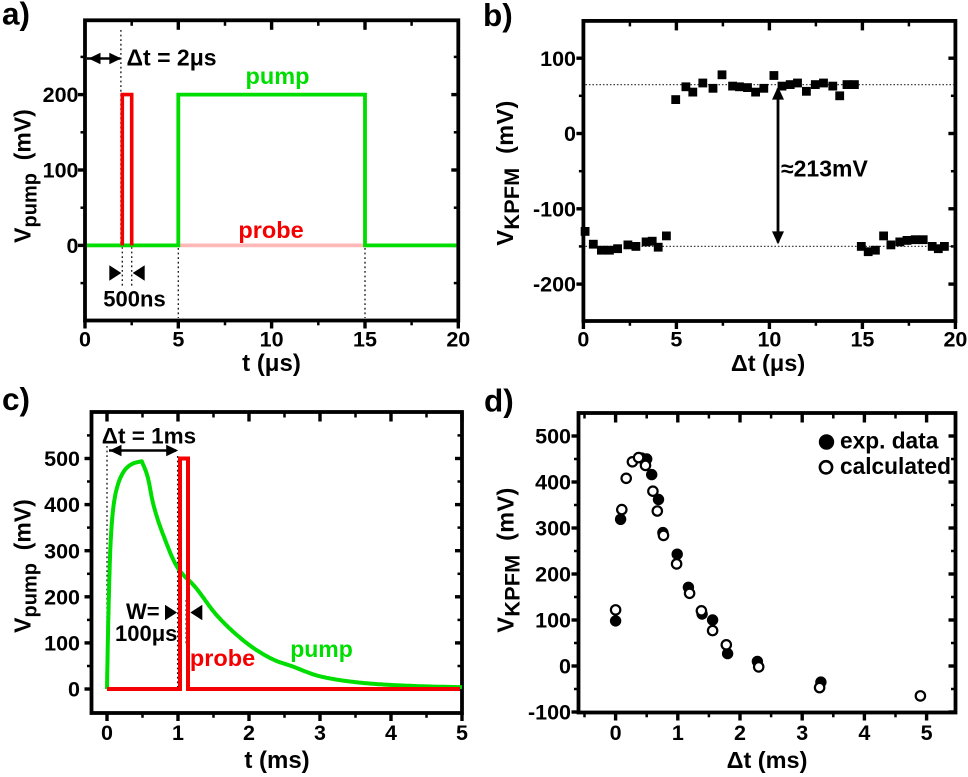  I want to click on svg-text: 100μs, so click(146, 633).